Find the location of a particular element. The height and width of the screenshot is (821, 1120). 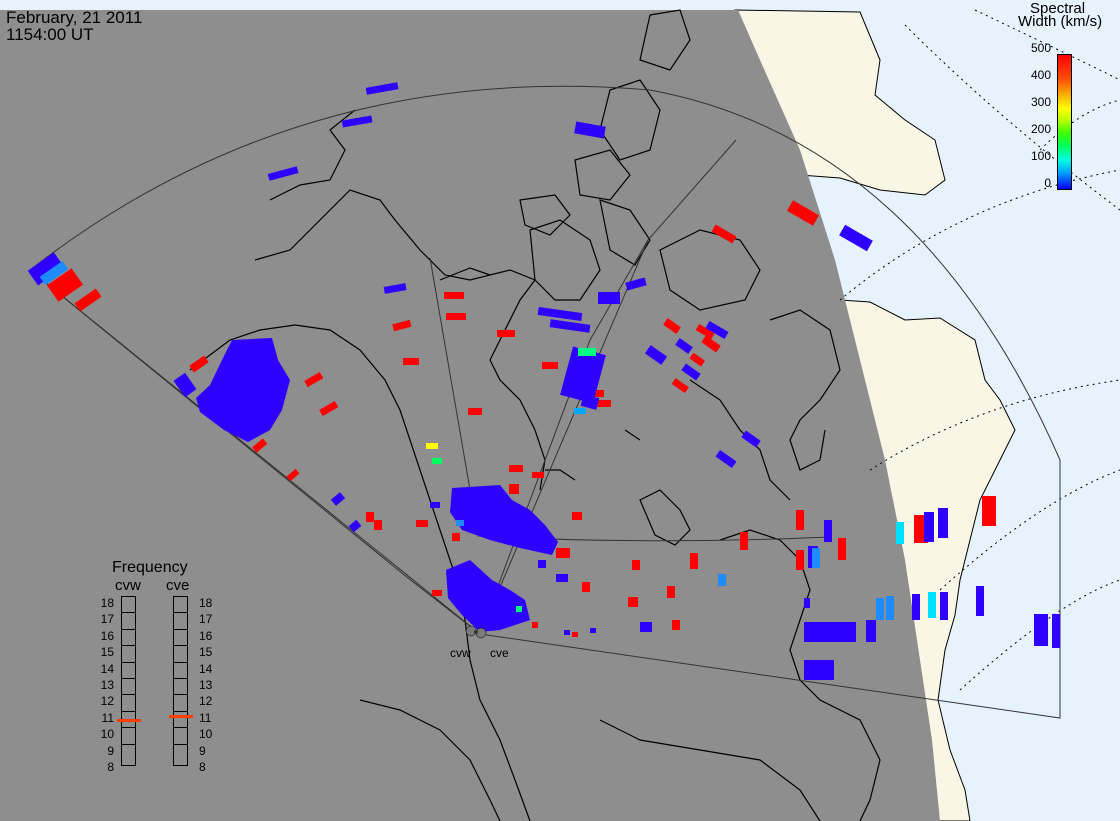

radar-sites is located at coordinates (476, 632).